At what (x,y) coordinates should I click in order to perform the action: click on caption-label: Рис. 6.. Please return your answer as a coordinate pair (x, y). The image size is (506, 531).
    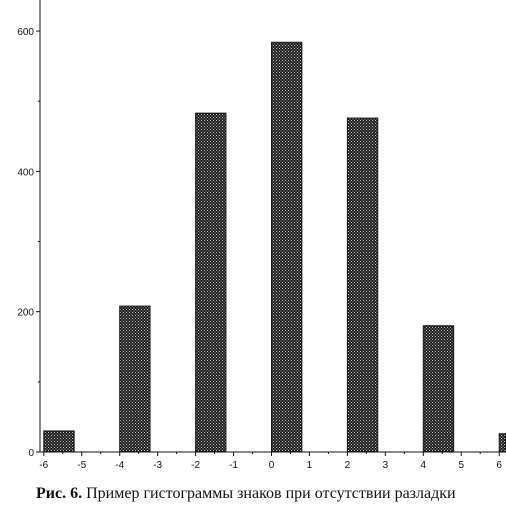
    Looking at the image, I should click on (59, 493).